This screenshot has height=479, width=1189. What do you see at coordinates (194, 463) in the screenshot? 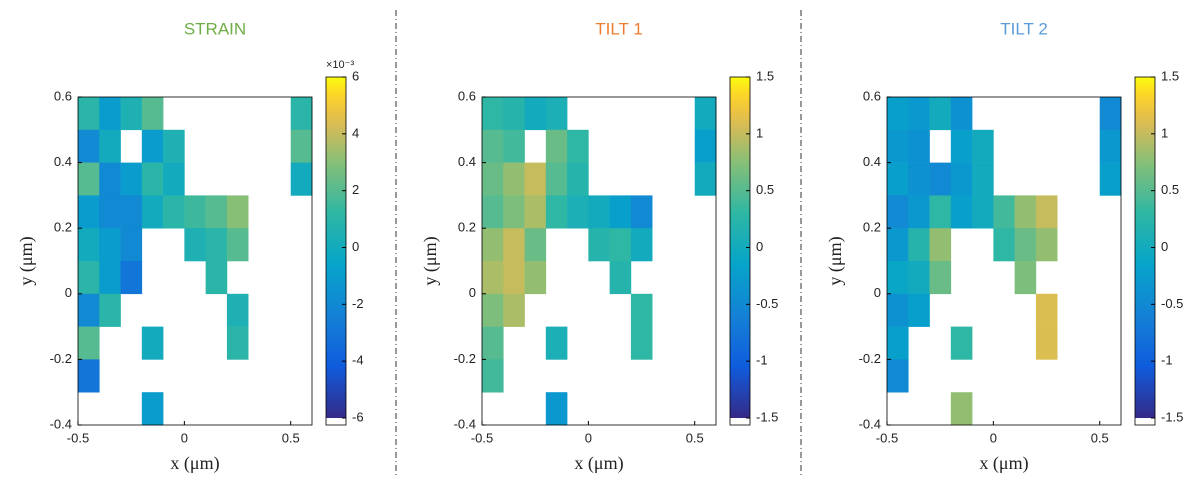
I see `x-axis-label: x (μm)` at bounding box center [194, 463].